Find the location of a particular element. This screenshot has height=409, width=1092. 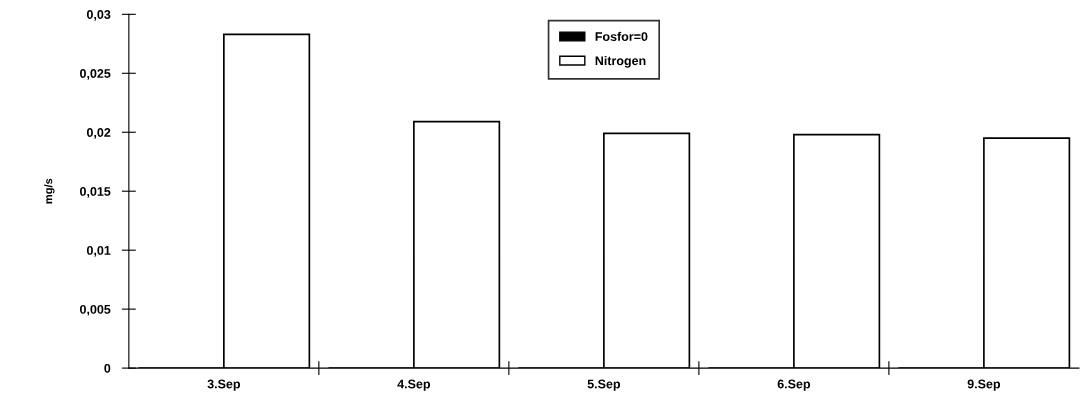

legend-label: Fosfor=0 is located at coordinates (621, 36).